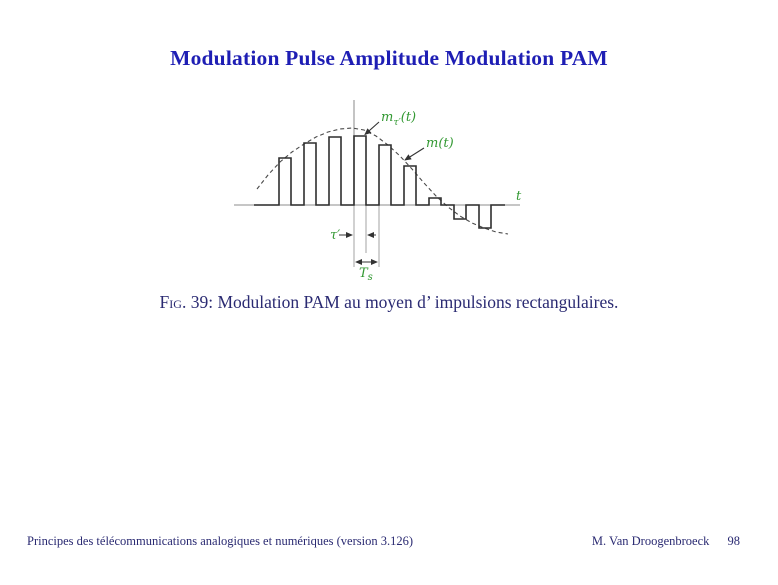  I want to click on label-message-signal: m(t), so click(440, 143).